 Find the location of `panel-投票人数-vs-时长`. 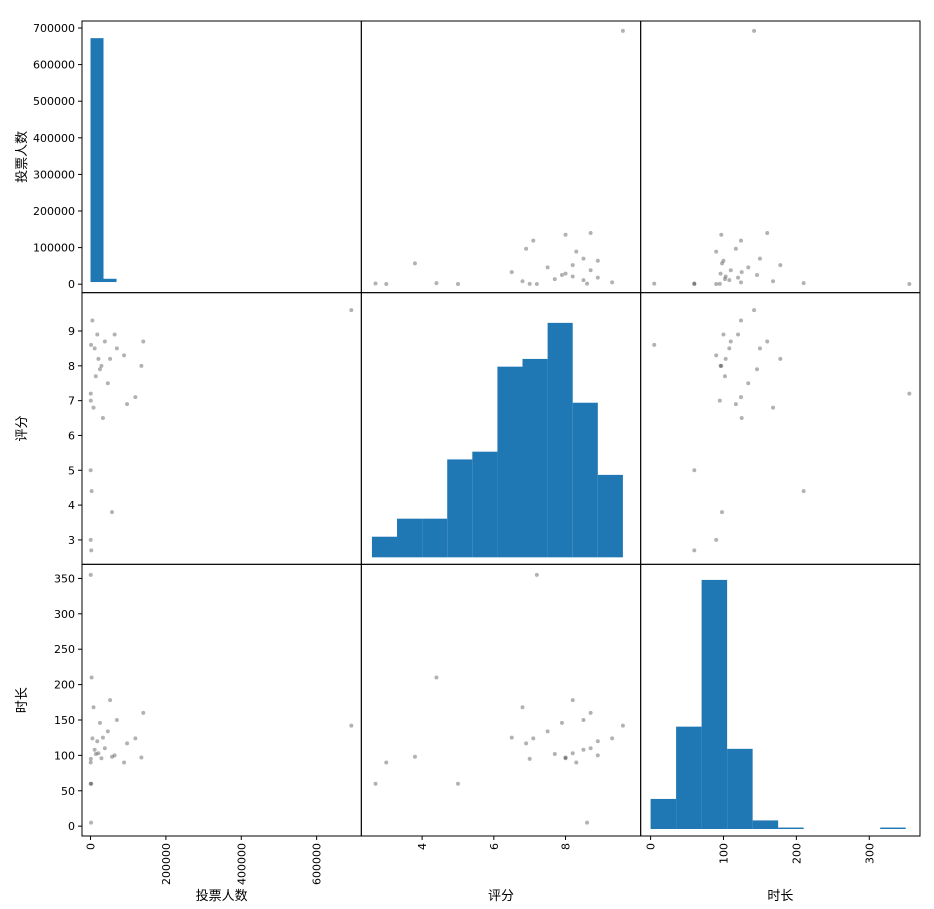

panel-投票人数-vs-时长 is located at coordinates (780, 157).